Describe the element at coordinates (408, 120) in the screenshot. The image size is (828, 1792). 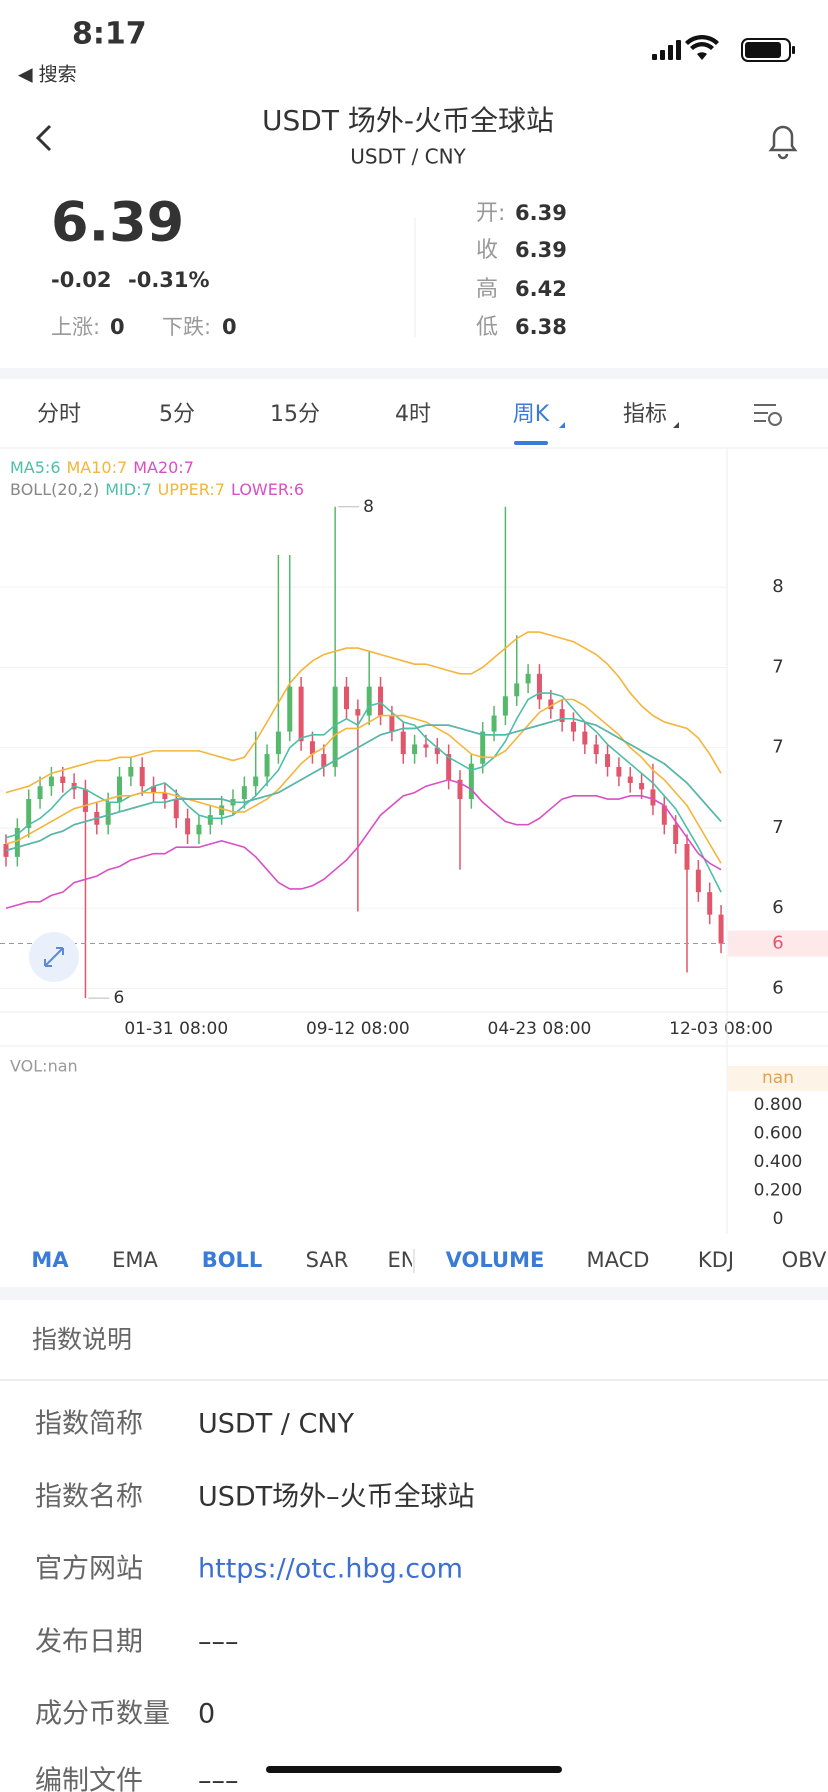
I see `page-title: USDT 场外-火币全球站` at that location.